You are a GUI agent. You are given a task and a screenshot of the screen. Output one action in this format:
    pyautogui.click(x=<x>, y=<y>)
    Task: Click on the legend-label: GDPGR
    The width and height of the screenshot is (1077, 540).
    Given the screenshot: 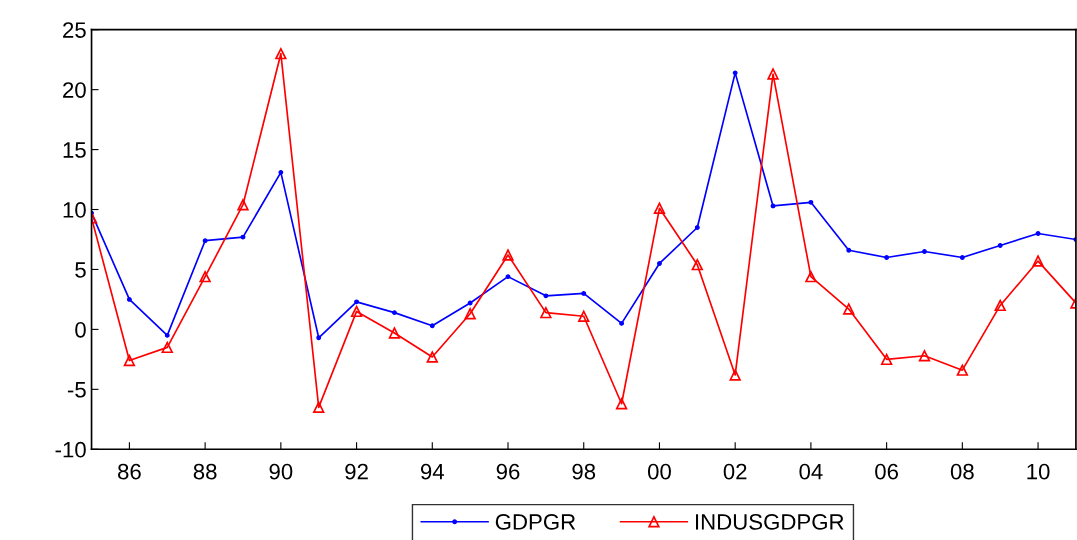 What is the action you would take?
    pyautogui.click(x=535, y=522)
    